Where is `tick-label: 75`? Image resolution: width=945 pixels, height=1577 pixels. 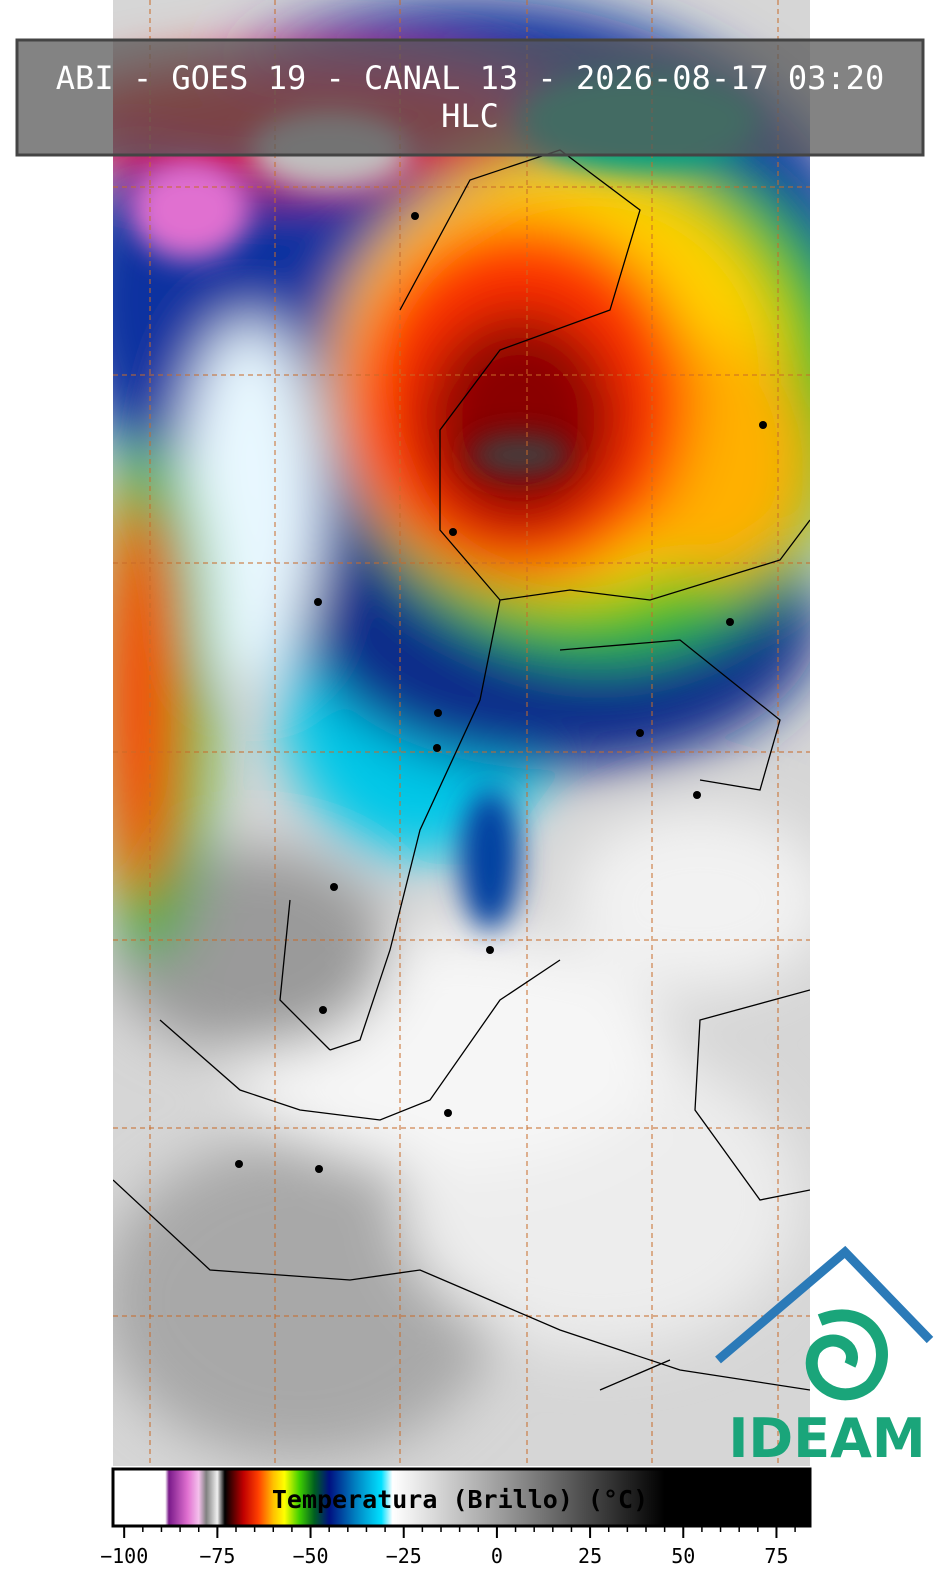
tick-label: 75 is located at coordinates (776, 1556).